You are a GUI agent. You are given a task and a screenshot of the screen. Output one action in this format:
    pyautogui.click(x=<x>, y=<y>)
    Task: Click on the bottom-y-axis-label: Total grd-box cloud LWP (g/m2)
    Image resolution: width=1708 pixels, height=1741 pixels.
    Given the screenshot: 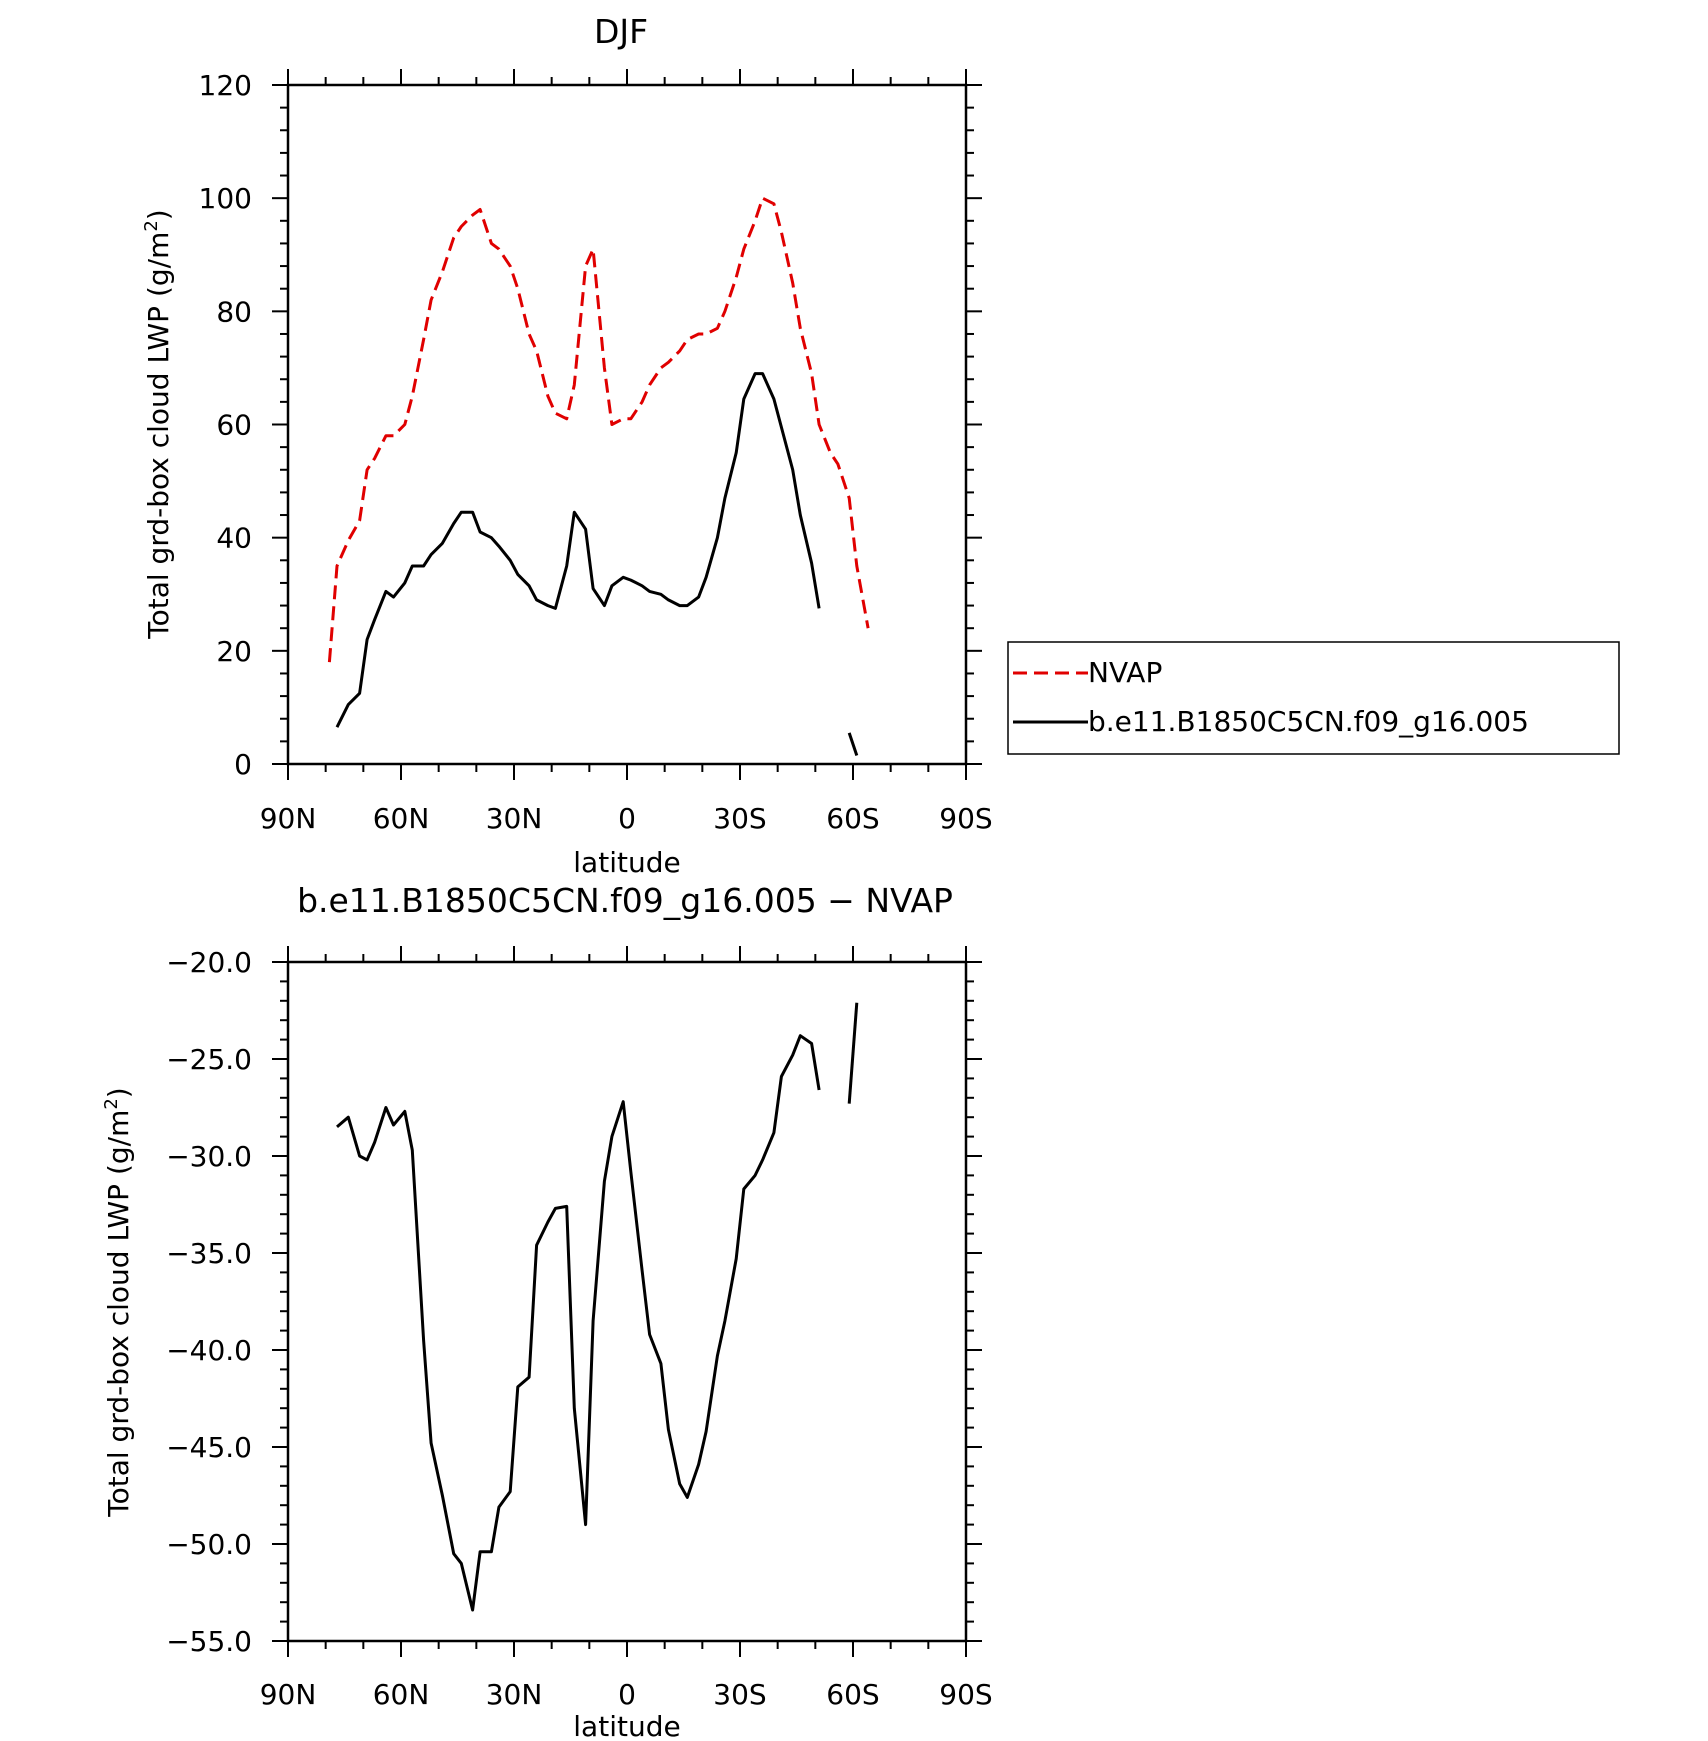 What is the action you would take?
    pyautogui.click(x=118, y=1302)
    